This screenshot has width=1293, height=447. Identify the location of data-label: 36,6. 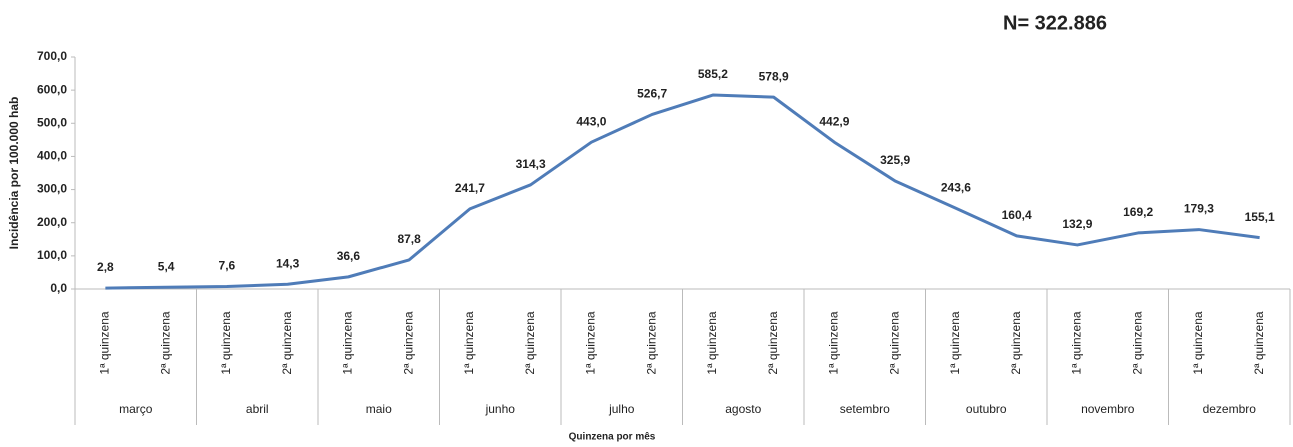
(349, 256).